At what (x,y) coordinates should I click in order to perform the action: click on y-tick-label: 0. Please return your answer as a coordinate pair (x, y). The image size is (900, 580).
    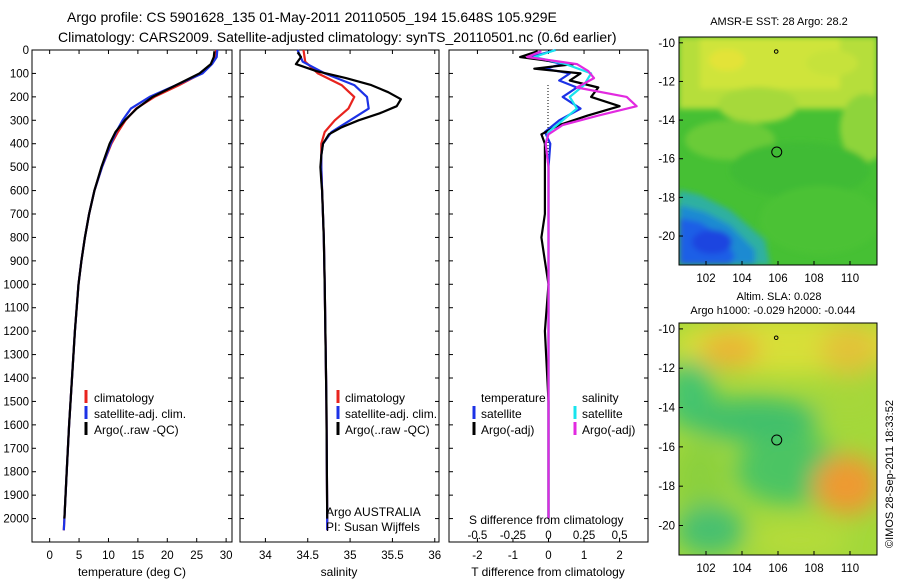
    Looking at the image, I should click on (26, 51).